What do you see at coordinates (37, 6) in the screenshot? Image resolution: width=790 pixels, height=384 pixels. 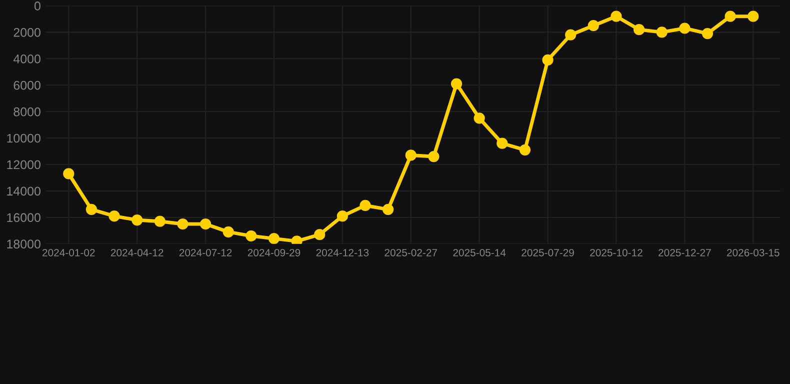 I see `y-tick-label: 0` at bounding box center [37, 6].